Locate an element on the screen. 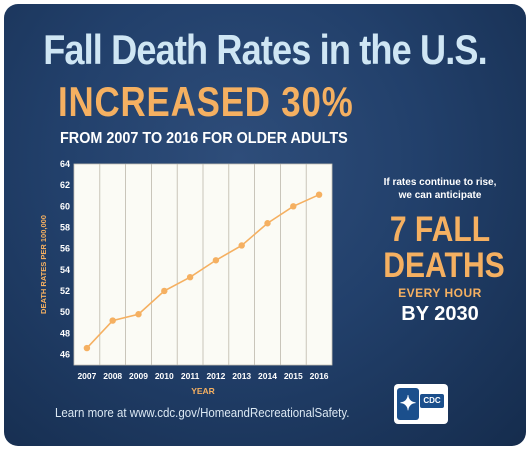 Image resolution: width=531 pixels, height=451 pixels. subtitle: FROM 2007 TO 2016 FOR OLDER ADULTS is located at coordinates (204, 138).